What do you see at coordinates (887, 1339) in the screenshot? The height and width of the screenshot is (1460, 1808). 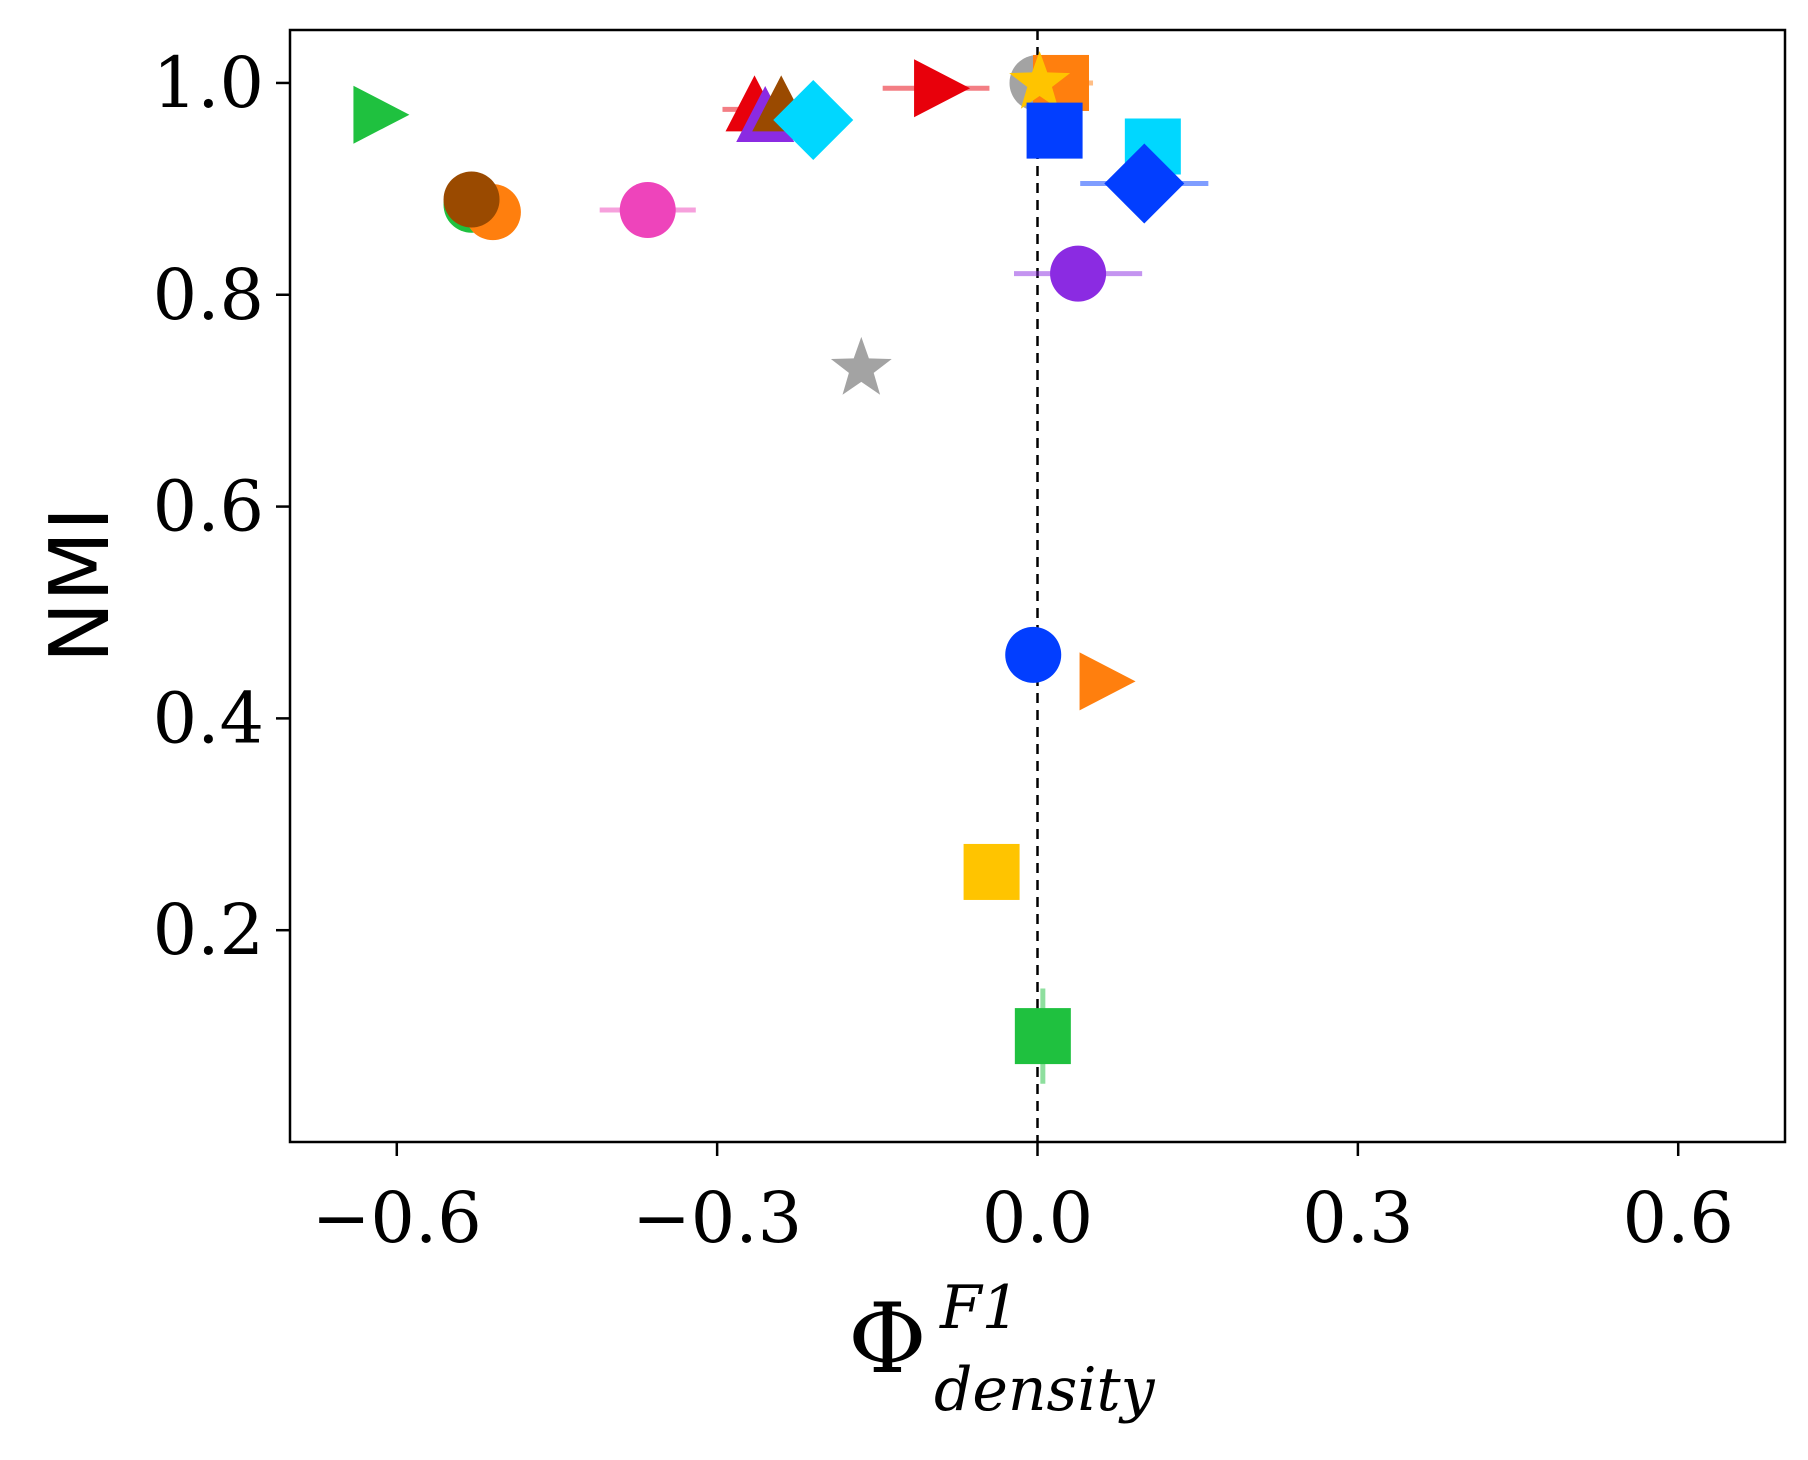 I see `x-axis-label-main: Φ` at bounding box center [887, 1339].